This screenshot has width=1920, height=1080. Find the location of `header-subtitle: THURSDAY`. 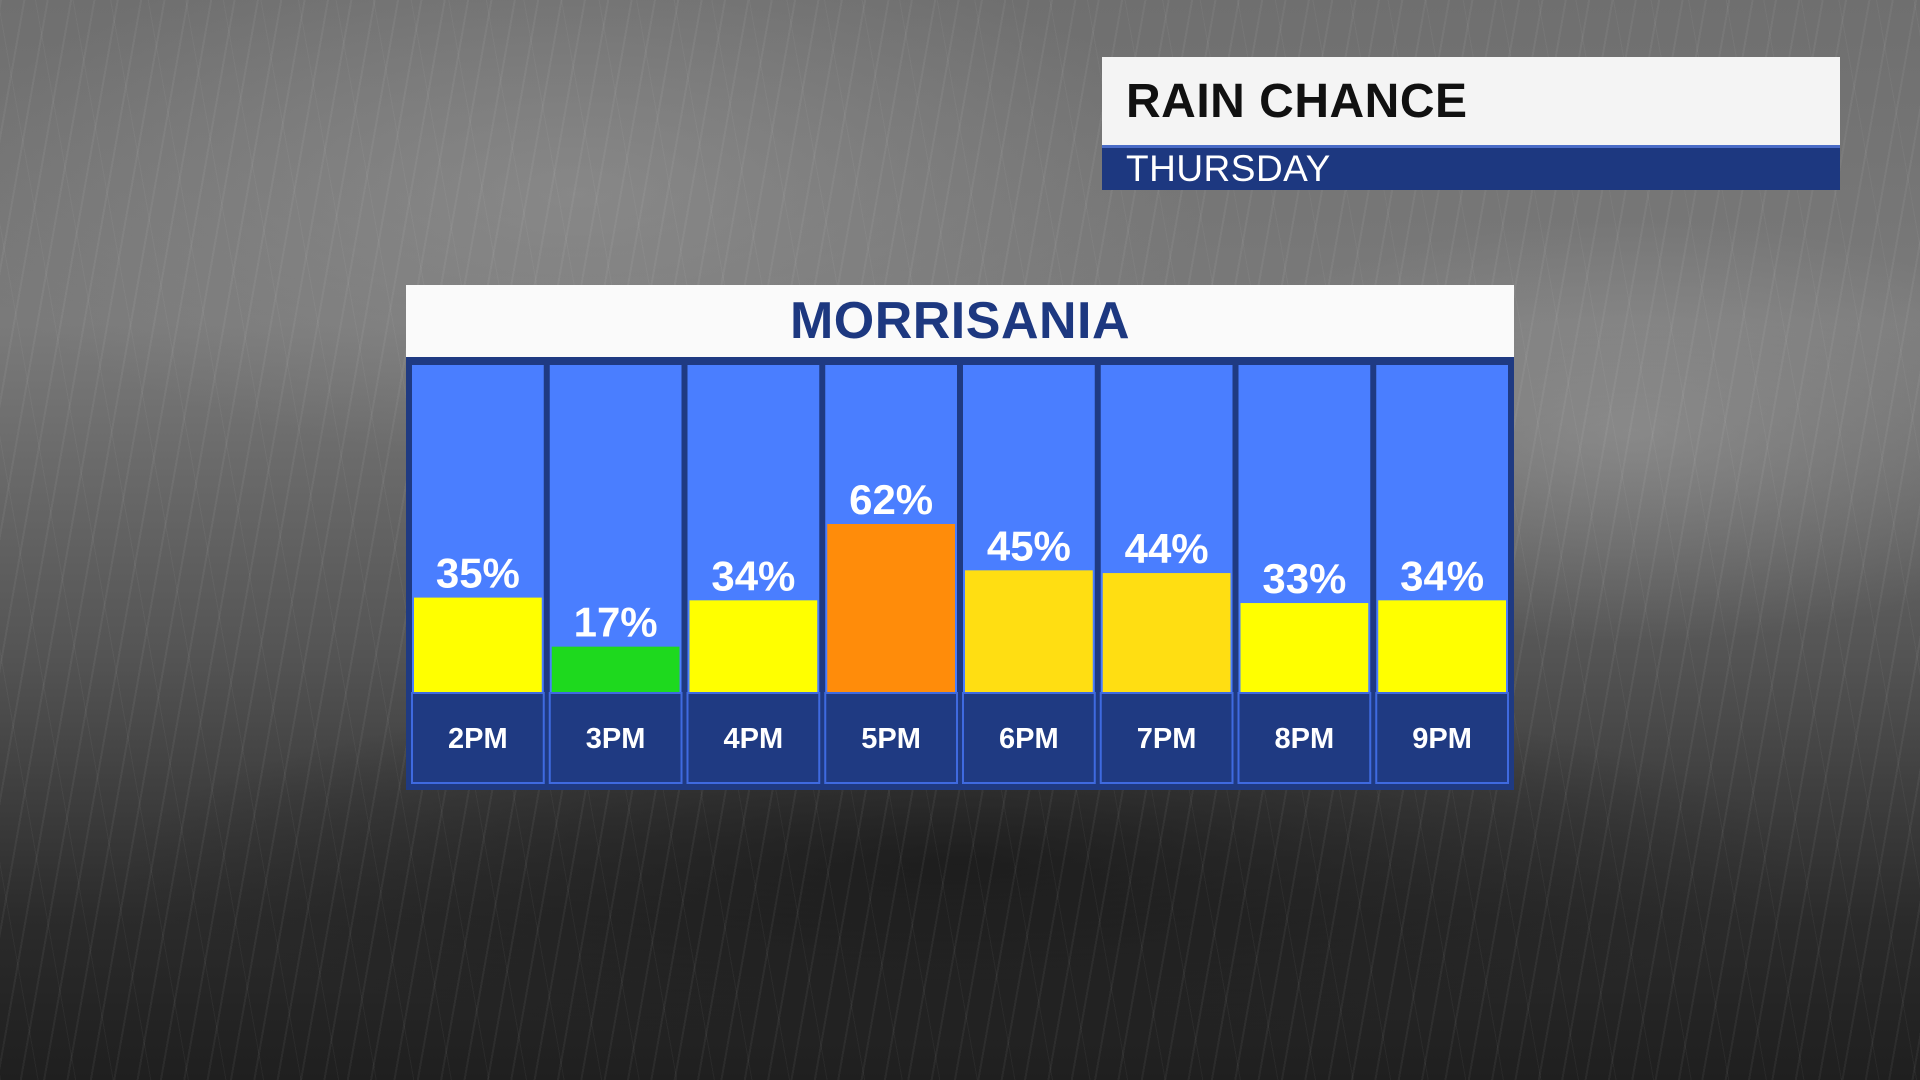

header-subtitle: THURSDAY is located at coordinates (1471, 167).